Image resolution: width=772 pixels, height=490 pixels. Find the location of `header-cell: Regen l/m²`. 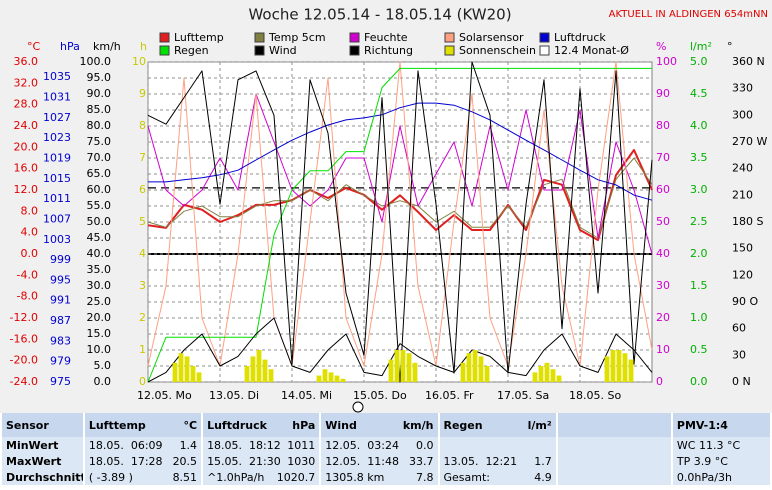

header-cell: Regen l/m² is located at coordinates (497, 425).